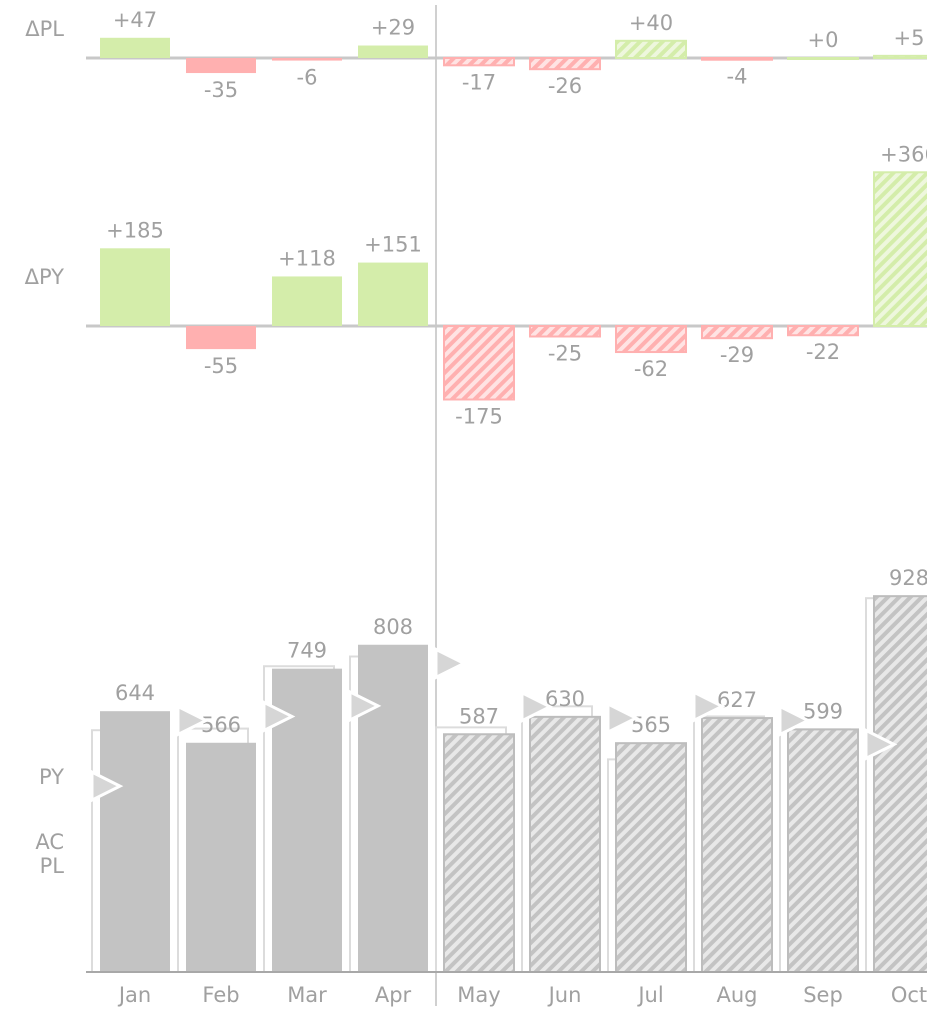  I want to click on data-label: -29, so click(737, 355).